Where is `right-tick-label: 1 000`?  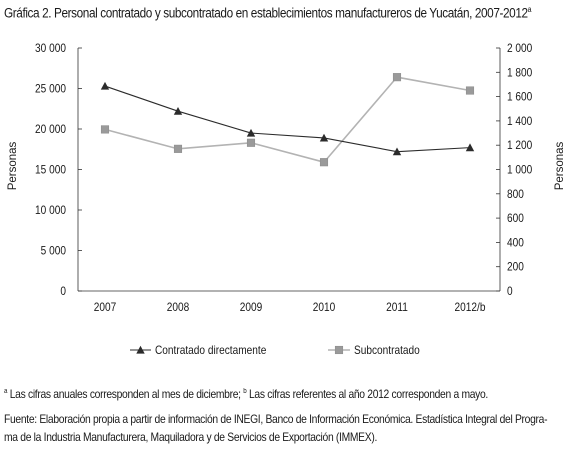 right-tick-label: 1 000 is located at coordinates (519, 170).